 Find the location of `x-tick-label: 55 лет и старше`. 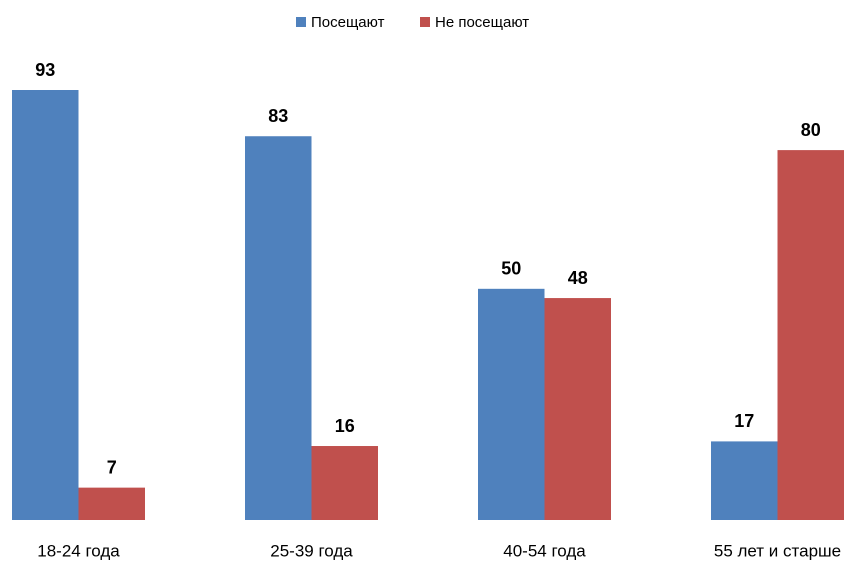

x-tick-label: 55 лет и старше is located at coordinates (777, 550).